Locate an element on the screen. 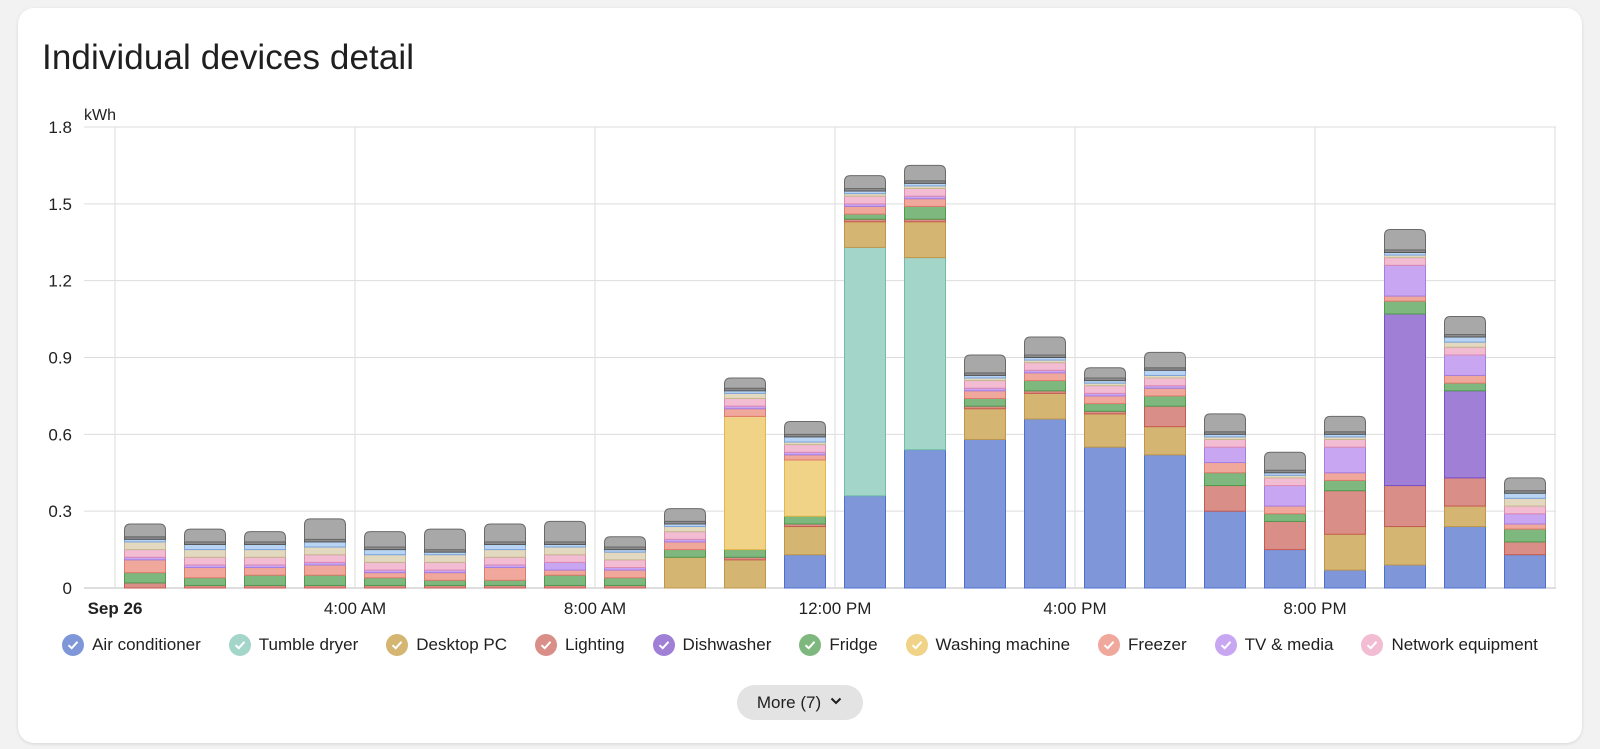  legend-item: Network equipment is located at coordinates (1449, 645).